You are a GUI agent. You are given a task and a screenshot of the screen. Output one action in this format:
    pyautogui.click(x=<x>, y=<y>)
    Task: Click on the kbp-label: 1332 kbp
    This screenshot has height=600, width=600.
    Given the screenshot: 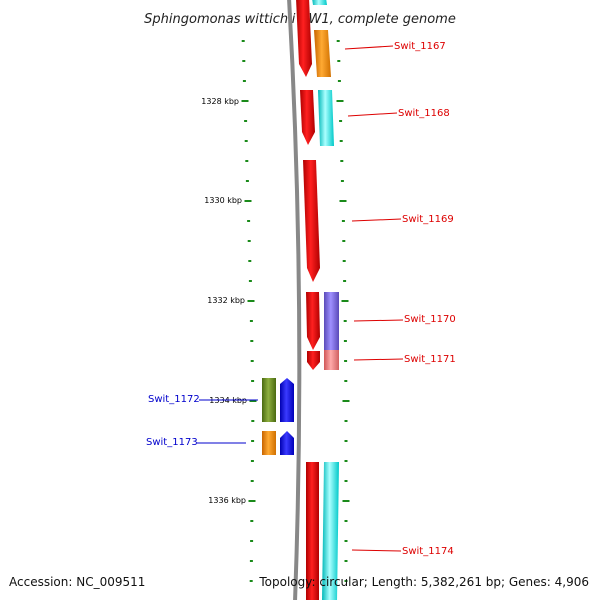 What is the action you would take?
    pyautogui.click(x=226, y=300)
    